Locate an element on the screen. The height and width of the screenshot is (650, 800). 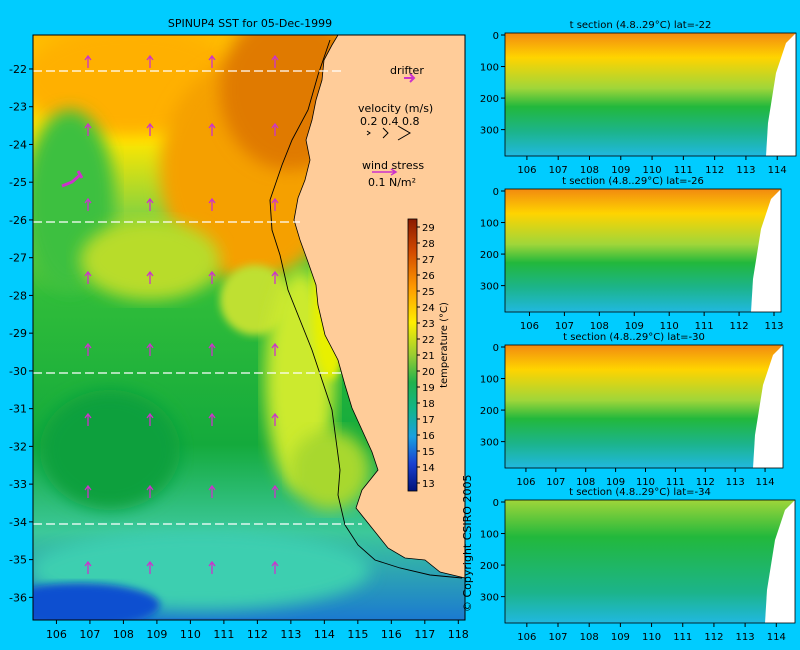
map-x-axis: 106 107 108 109 110 111 112 113 114 115 116 117 118 is located at coordinates (257, 630).